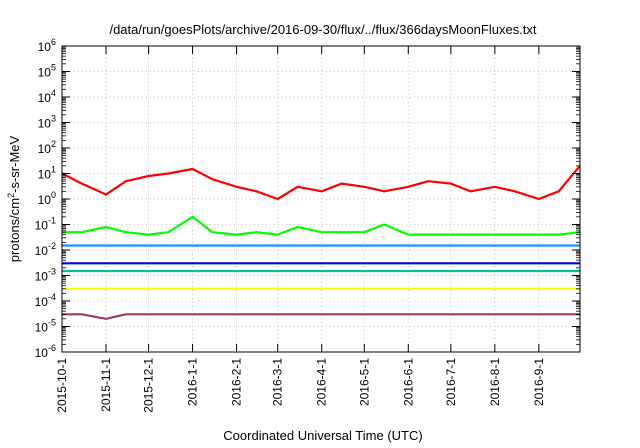 This screenshot has height=448, width=640. I want to click on y-tick-label: 10⁻², so click(45, 249).